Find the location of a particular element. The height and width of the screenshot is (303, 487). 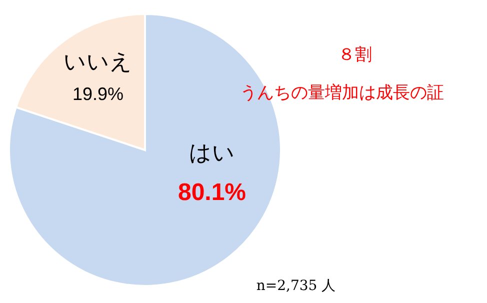

data-label: 19.9% is located at coordinates (98, 94).